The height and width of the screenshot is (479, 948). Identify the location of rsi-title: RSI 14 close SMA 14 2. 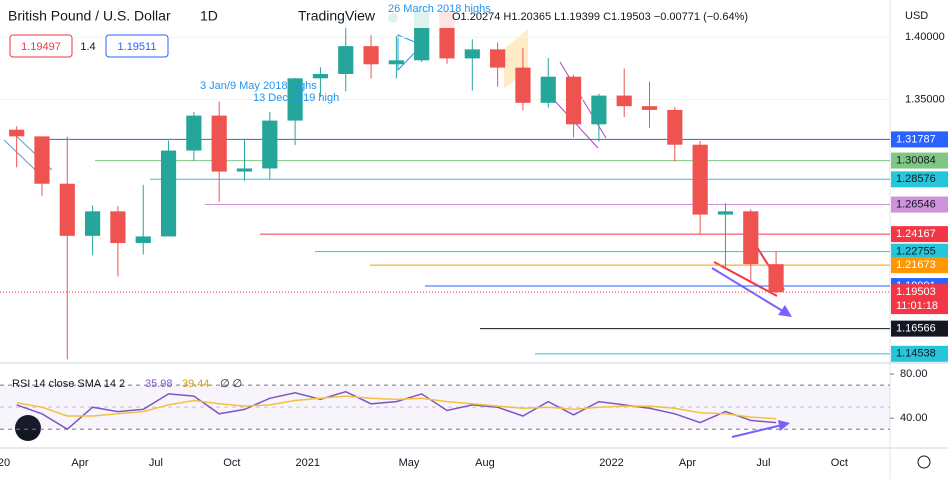
(68, 384).